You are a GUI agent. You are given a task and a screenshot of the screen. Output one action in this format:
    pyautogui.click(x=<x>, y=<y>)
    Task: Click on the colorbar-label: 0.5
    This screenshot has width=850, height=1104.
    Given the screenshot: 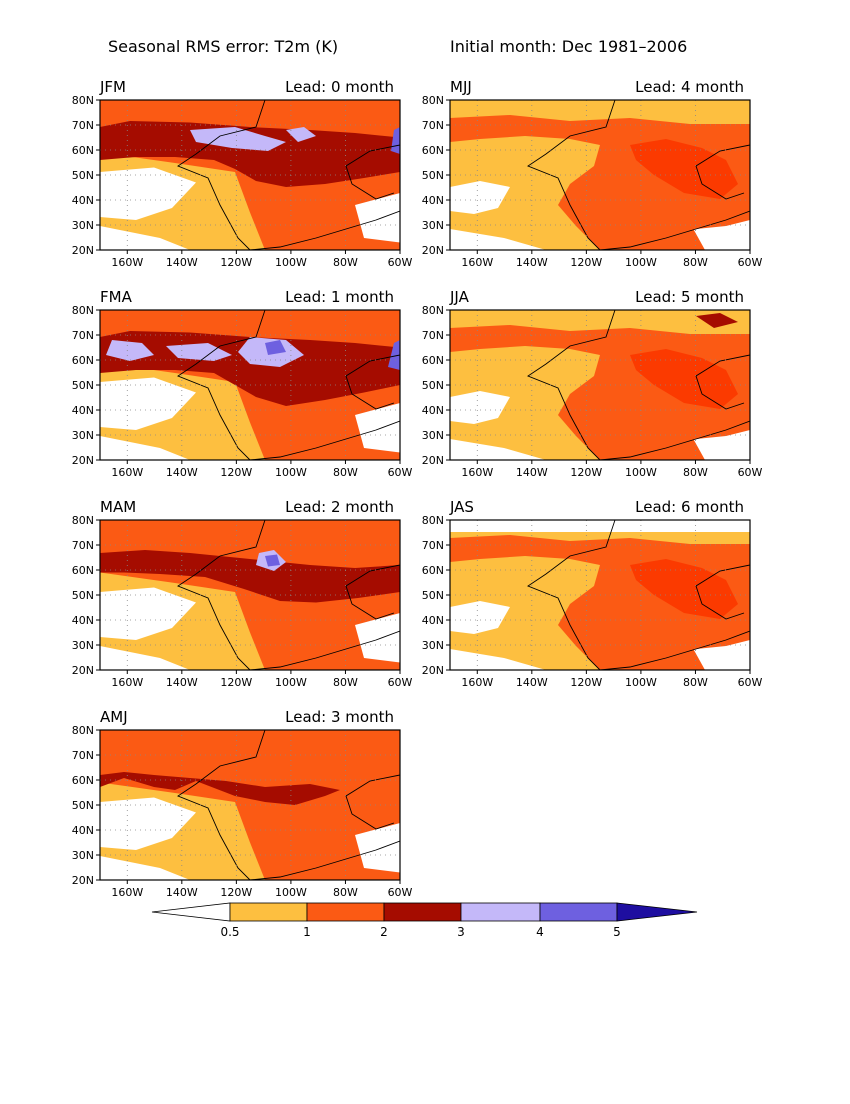 What is the action you would take?
    pyautogui.click(x=229, y=932)
    